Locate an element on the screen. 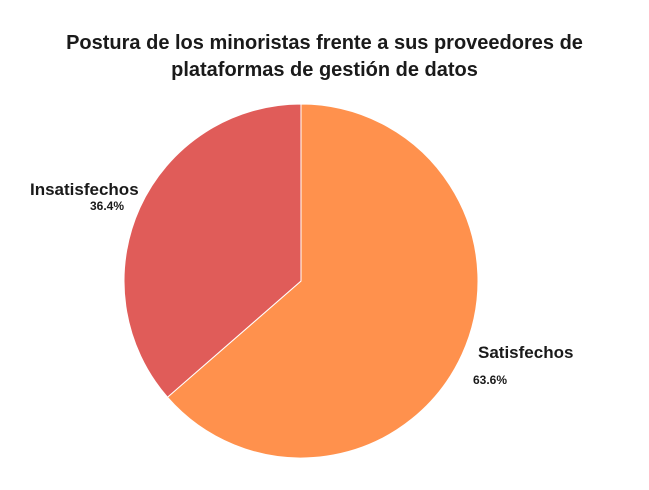 The width and height of the screenshot is (649, 490). slice-value-insatisfechos: 36.4% is located at coordinates (107, 206).